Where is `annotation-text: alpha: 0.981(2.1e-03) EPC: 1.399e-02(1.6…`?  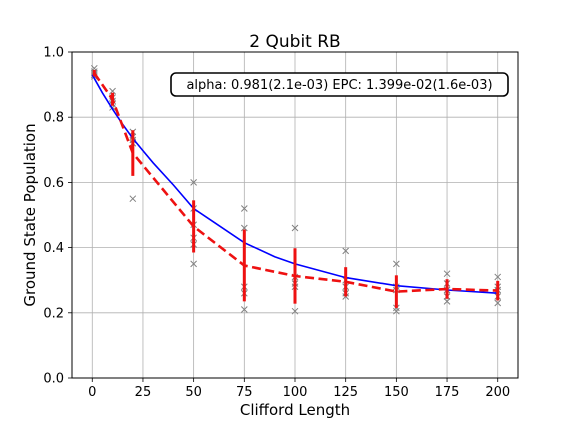
annotation-text: alpha: 0.981(2.1e-03) EPC: 1.399e-02(1.6… is located at coordinates (339, 85).